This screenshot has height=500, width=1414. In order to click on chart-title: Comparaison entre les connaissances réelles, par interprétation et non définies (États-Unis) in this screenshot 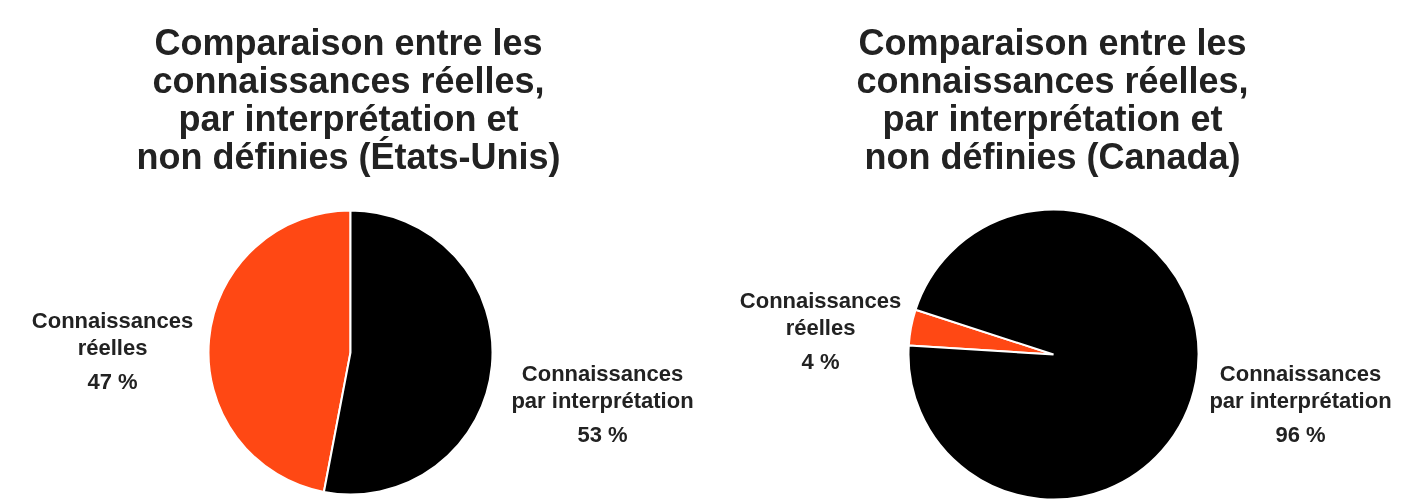, I will do `click(348, 99)`.